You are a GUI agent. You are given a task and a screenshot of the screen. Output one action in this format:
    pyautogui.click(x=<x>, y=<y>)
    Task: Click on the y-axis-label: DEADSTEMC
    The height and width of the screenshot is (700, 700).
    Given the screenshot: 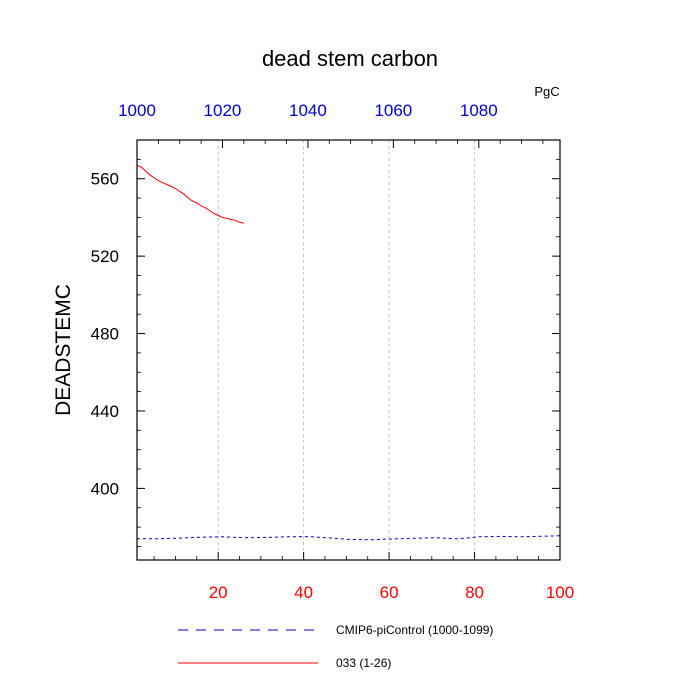 What is the action you would take?
    pyautogui.click(x=63, y=350)
    